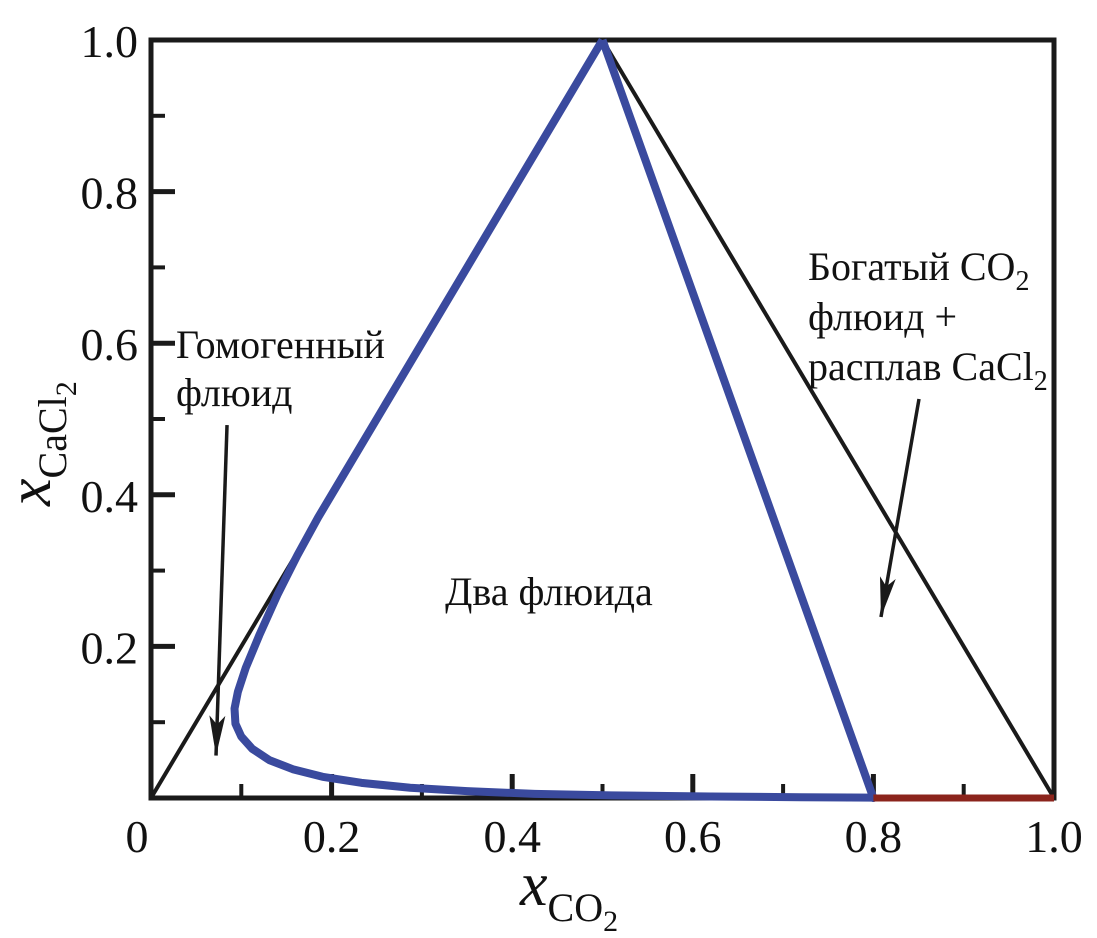 The image size is (1097, 938). What do you see at coordinates (874, 836) in the screenshot?
I see `x-tick-label: 0.8` at bounding box center [874, 836].